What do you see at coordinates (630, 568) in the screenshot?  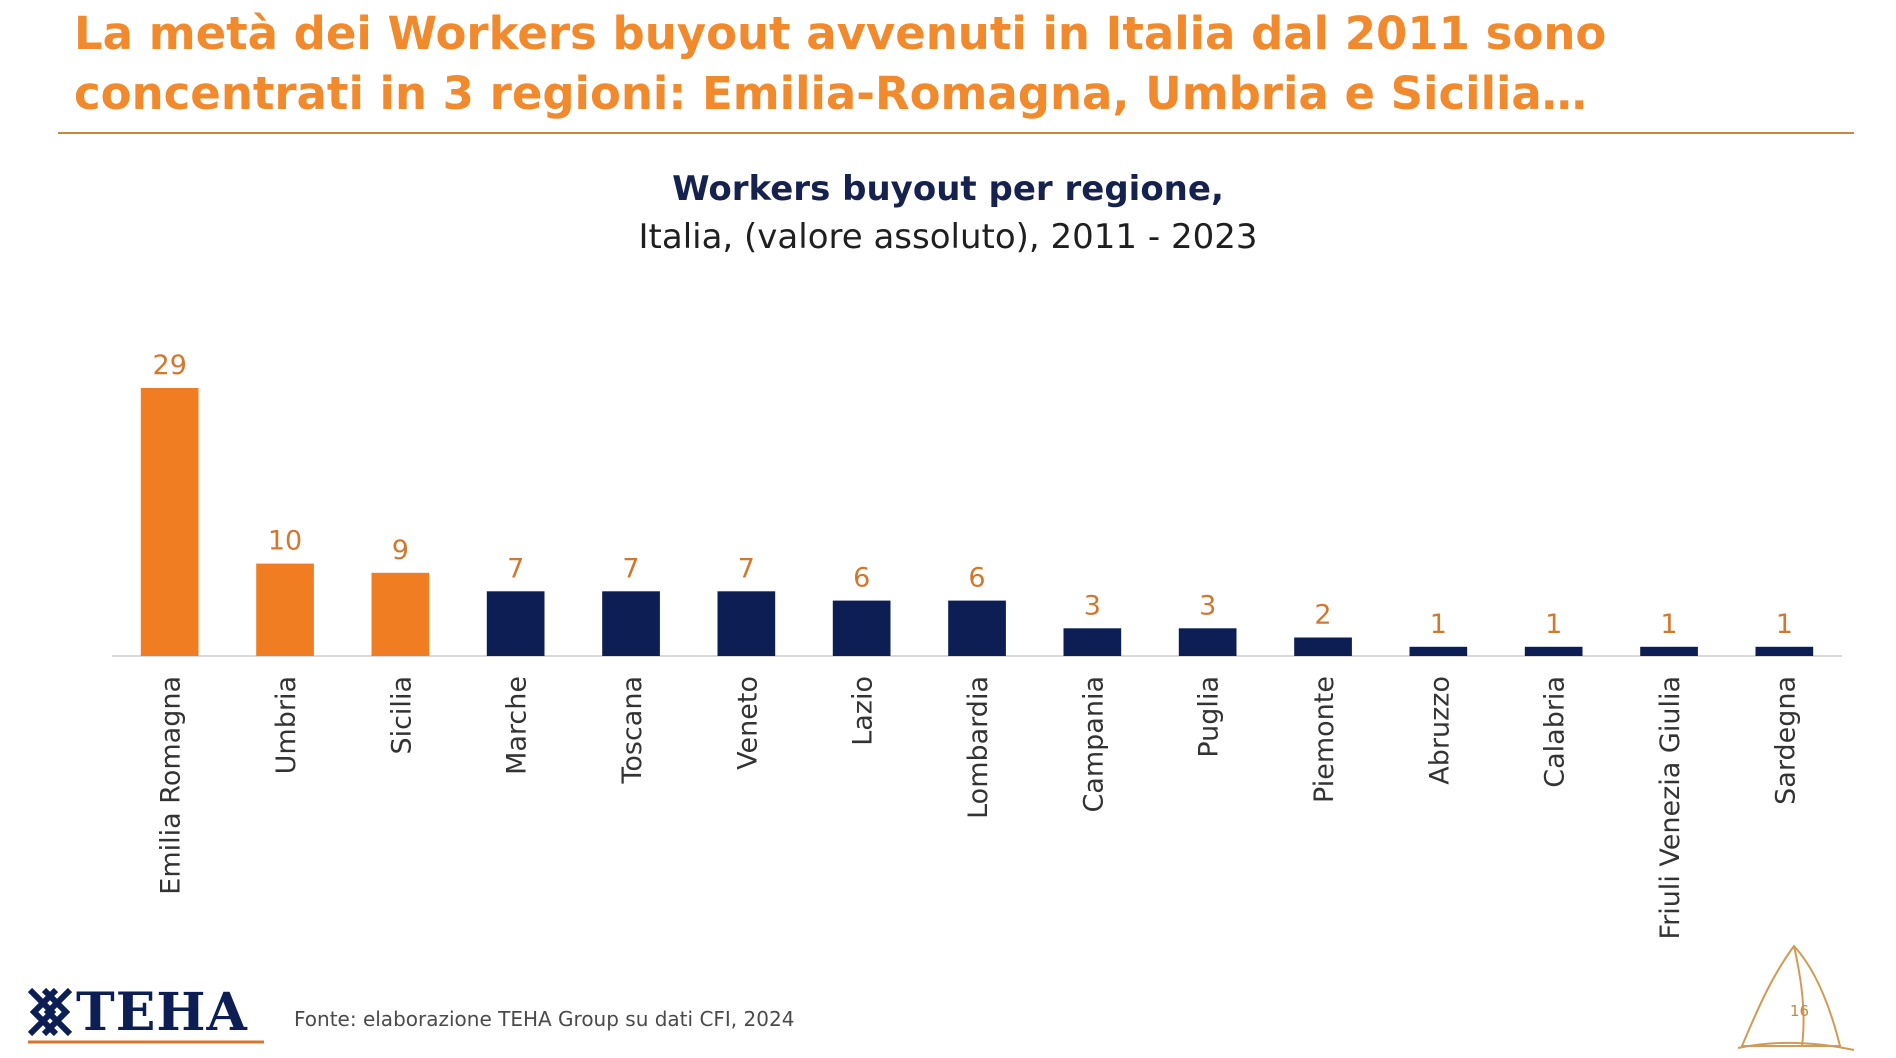 I see `value-label-toscana: 7` at bounding box center [630, 568].